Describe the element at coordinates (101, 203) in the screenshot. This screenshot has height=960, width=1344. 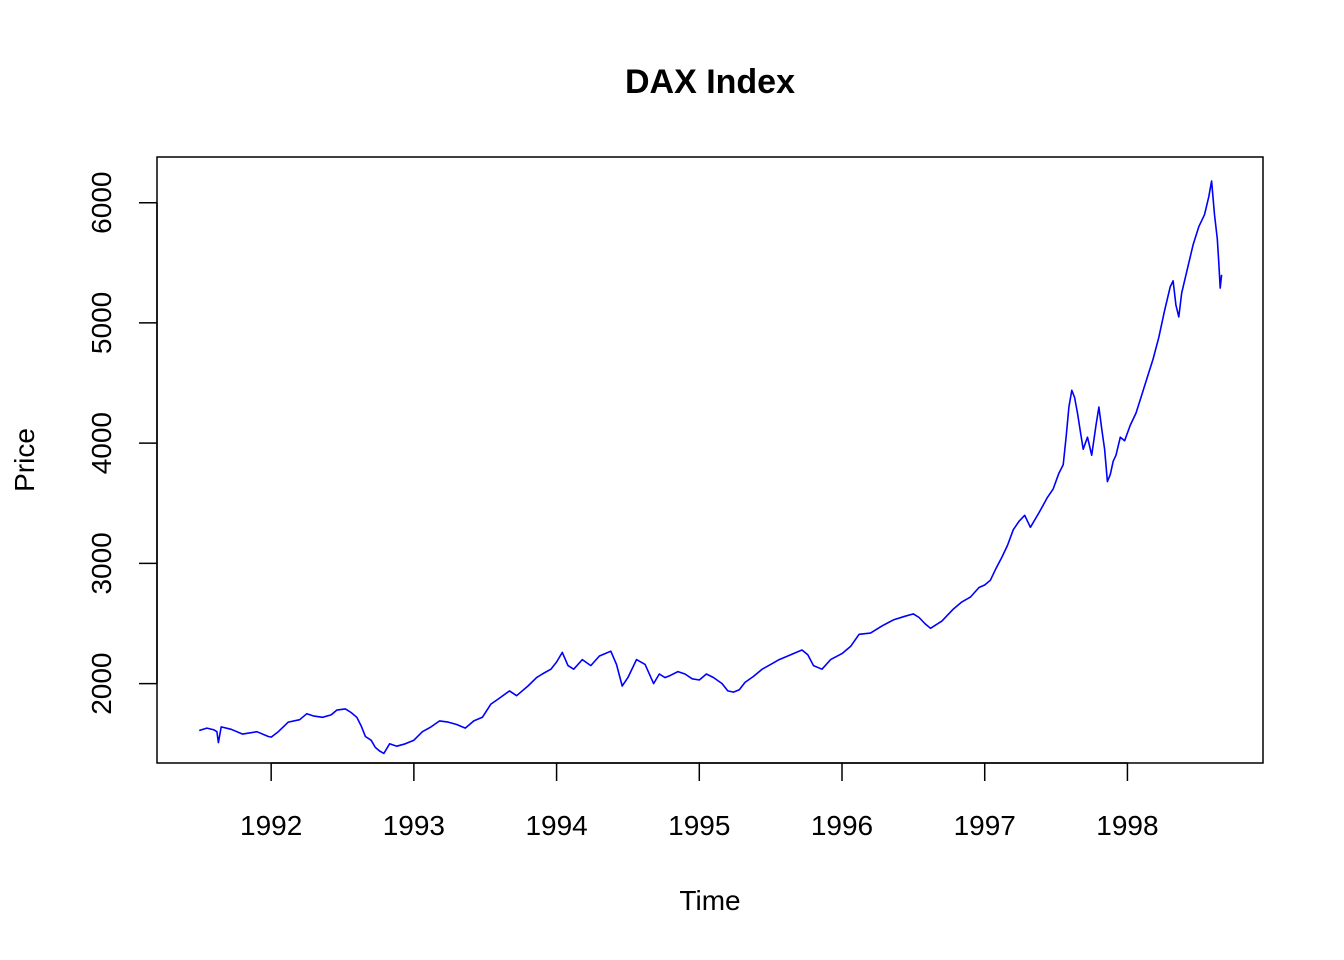
I see `y-tick-label: 6000` at that location.